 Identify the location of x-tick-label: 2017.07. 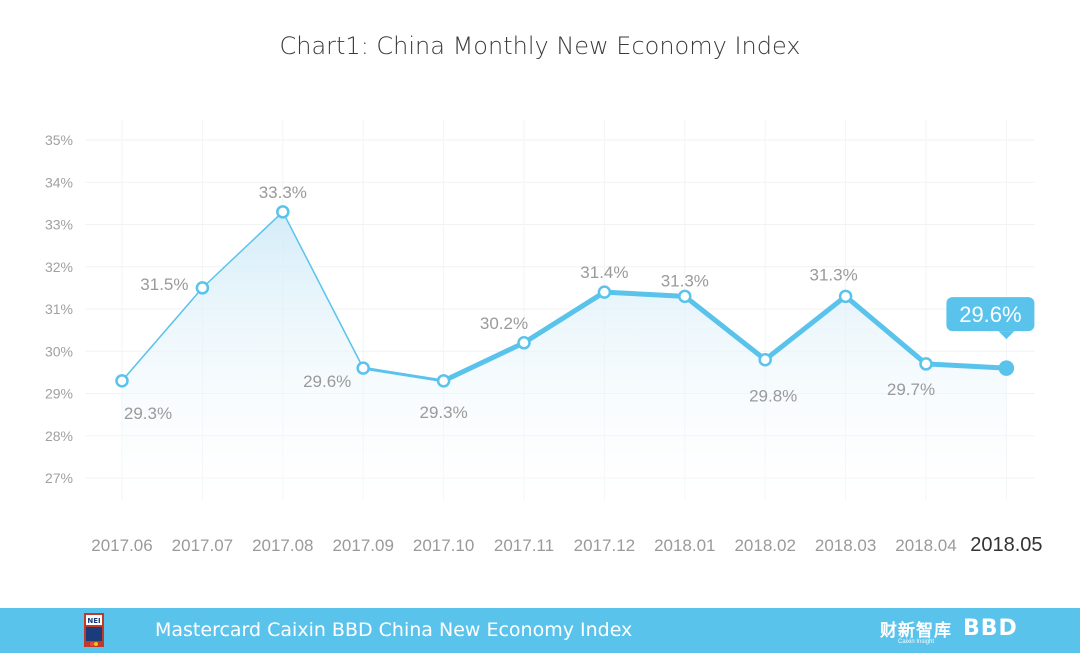
(202, 545).